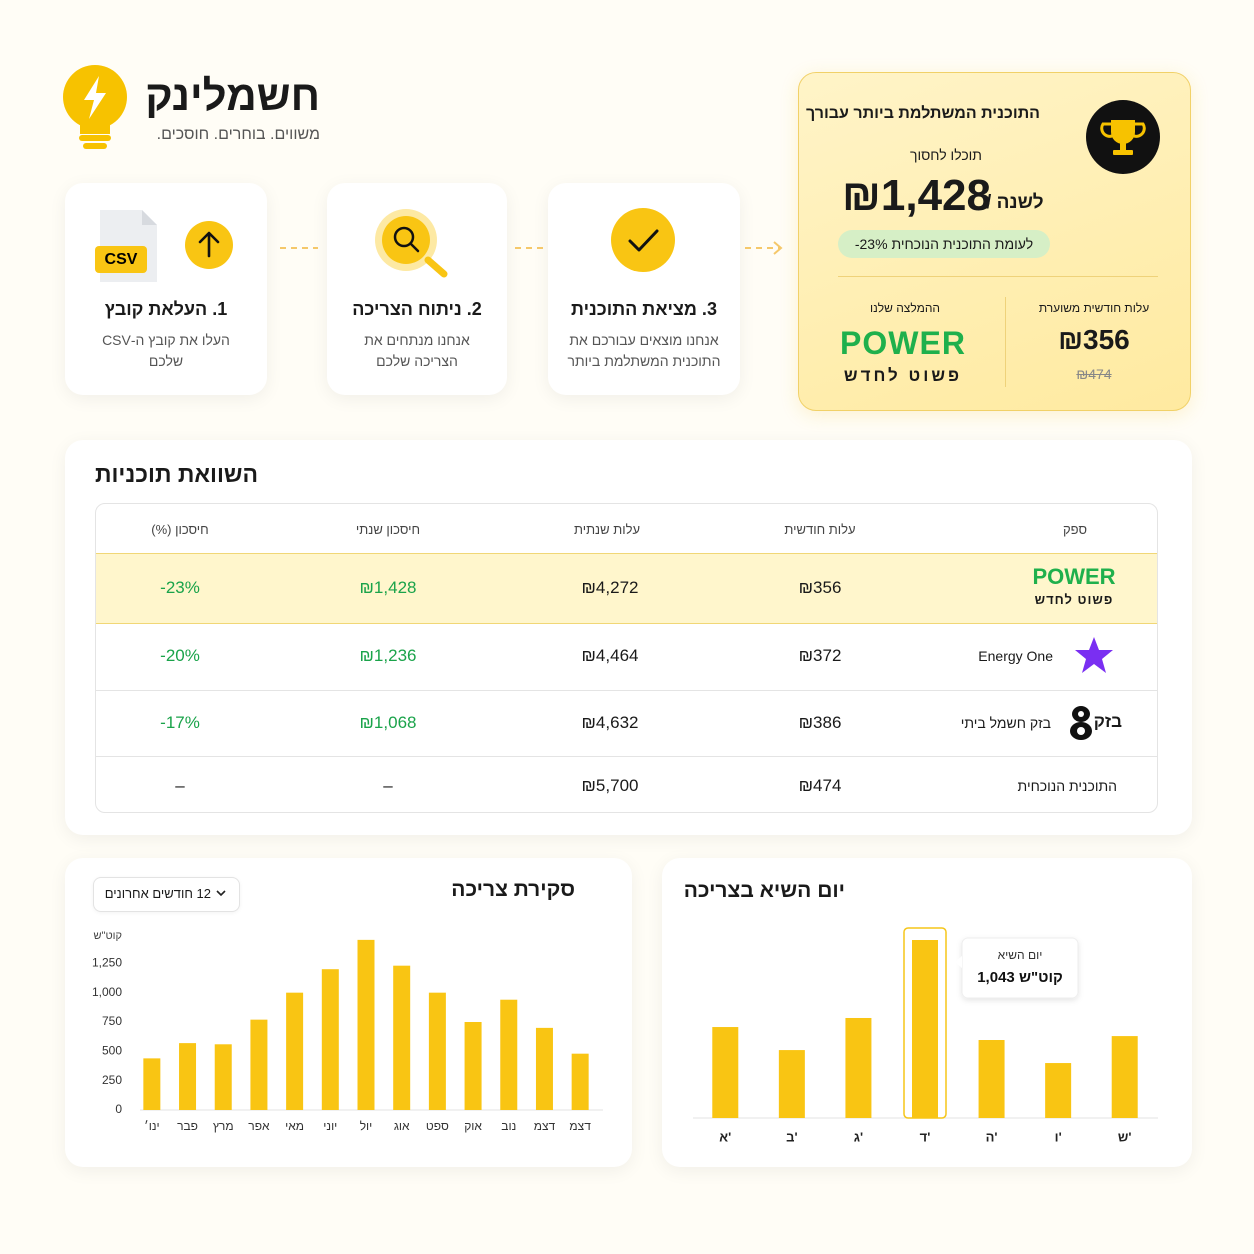  What do you see at coordinates (610, 722) in the screenshot?
I see `table-cell: ₪4,632` at bounding box center [610, 722].